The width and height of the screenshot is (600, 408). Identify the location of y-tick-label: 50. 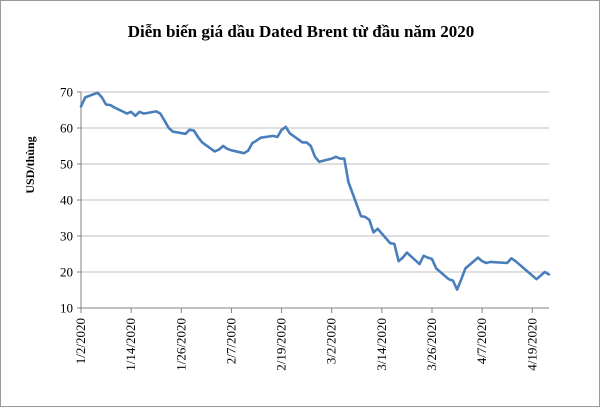
(66, 164).